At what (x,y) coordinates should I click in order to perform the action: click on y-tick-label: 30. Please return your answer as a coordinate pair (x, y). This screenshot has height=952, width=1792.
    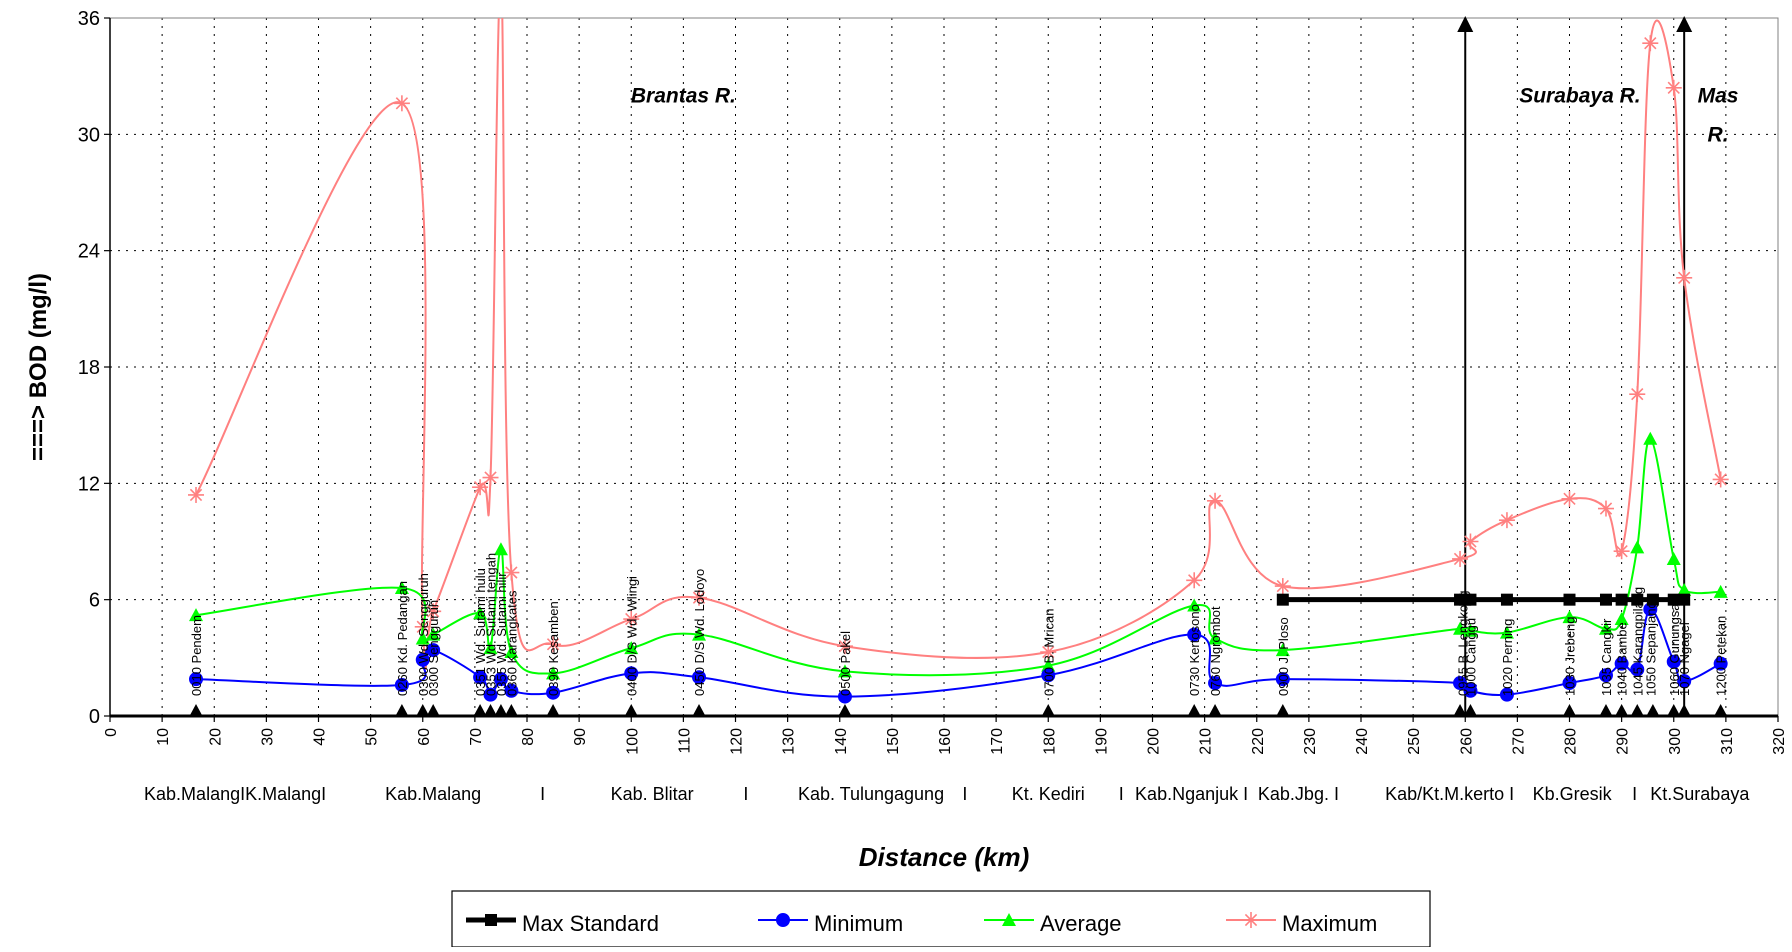
    Looking at the image, I should click on (89, 135).